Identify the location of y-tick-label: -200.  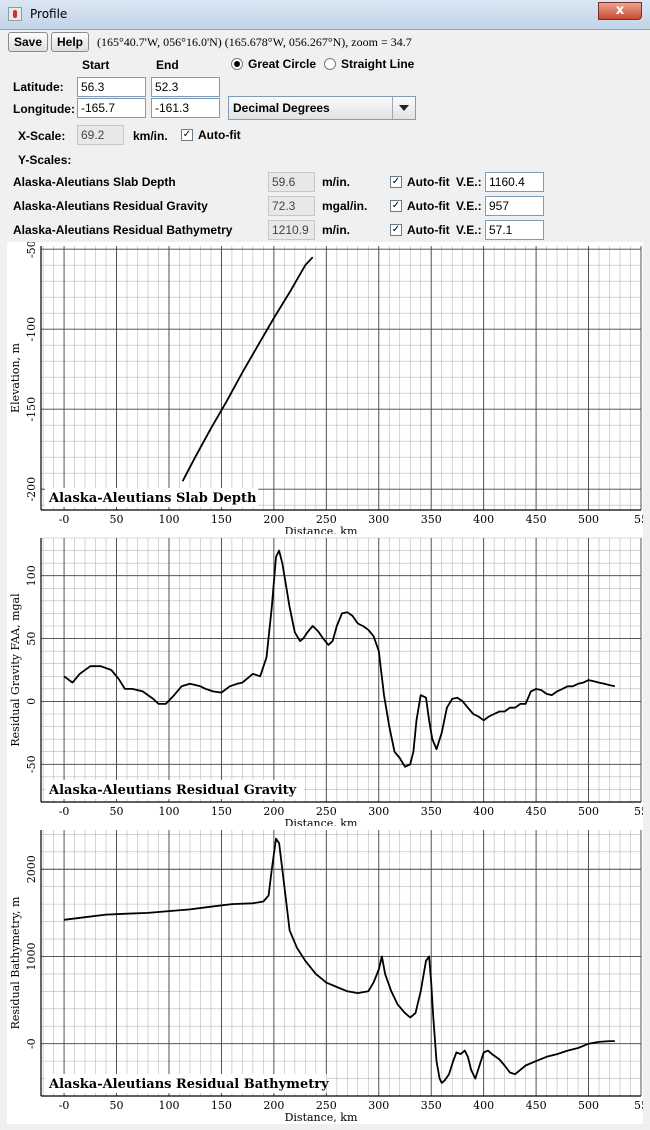
(31, 489).